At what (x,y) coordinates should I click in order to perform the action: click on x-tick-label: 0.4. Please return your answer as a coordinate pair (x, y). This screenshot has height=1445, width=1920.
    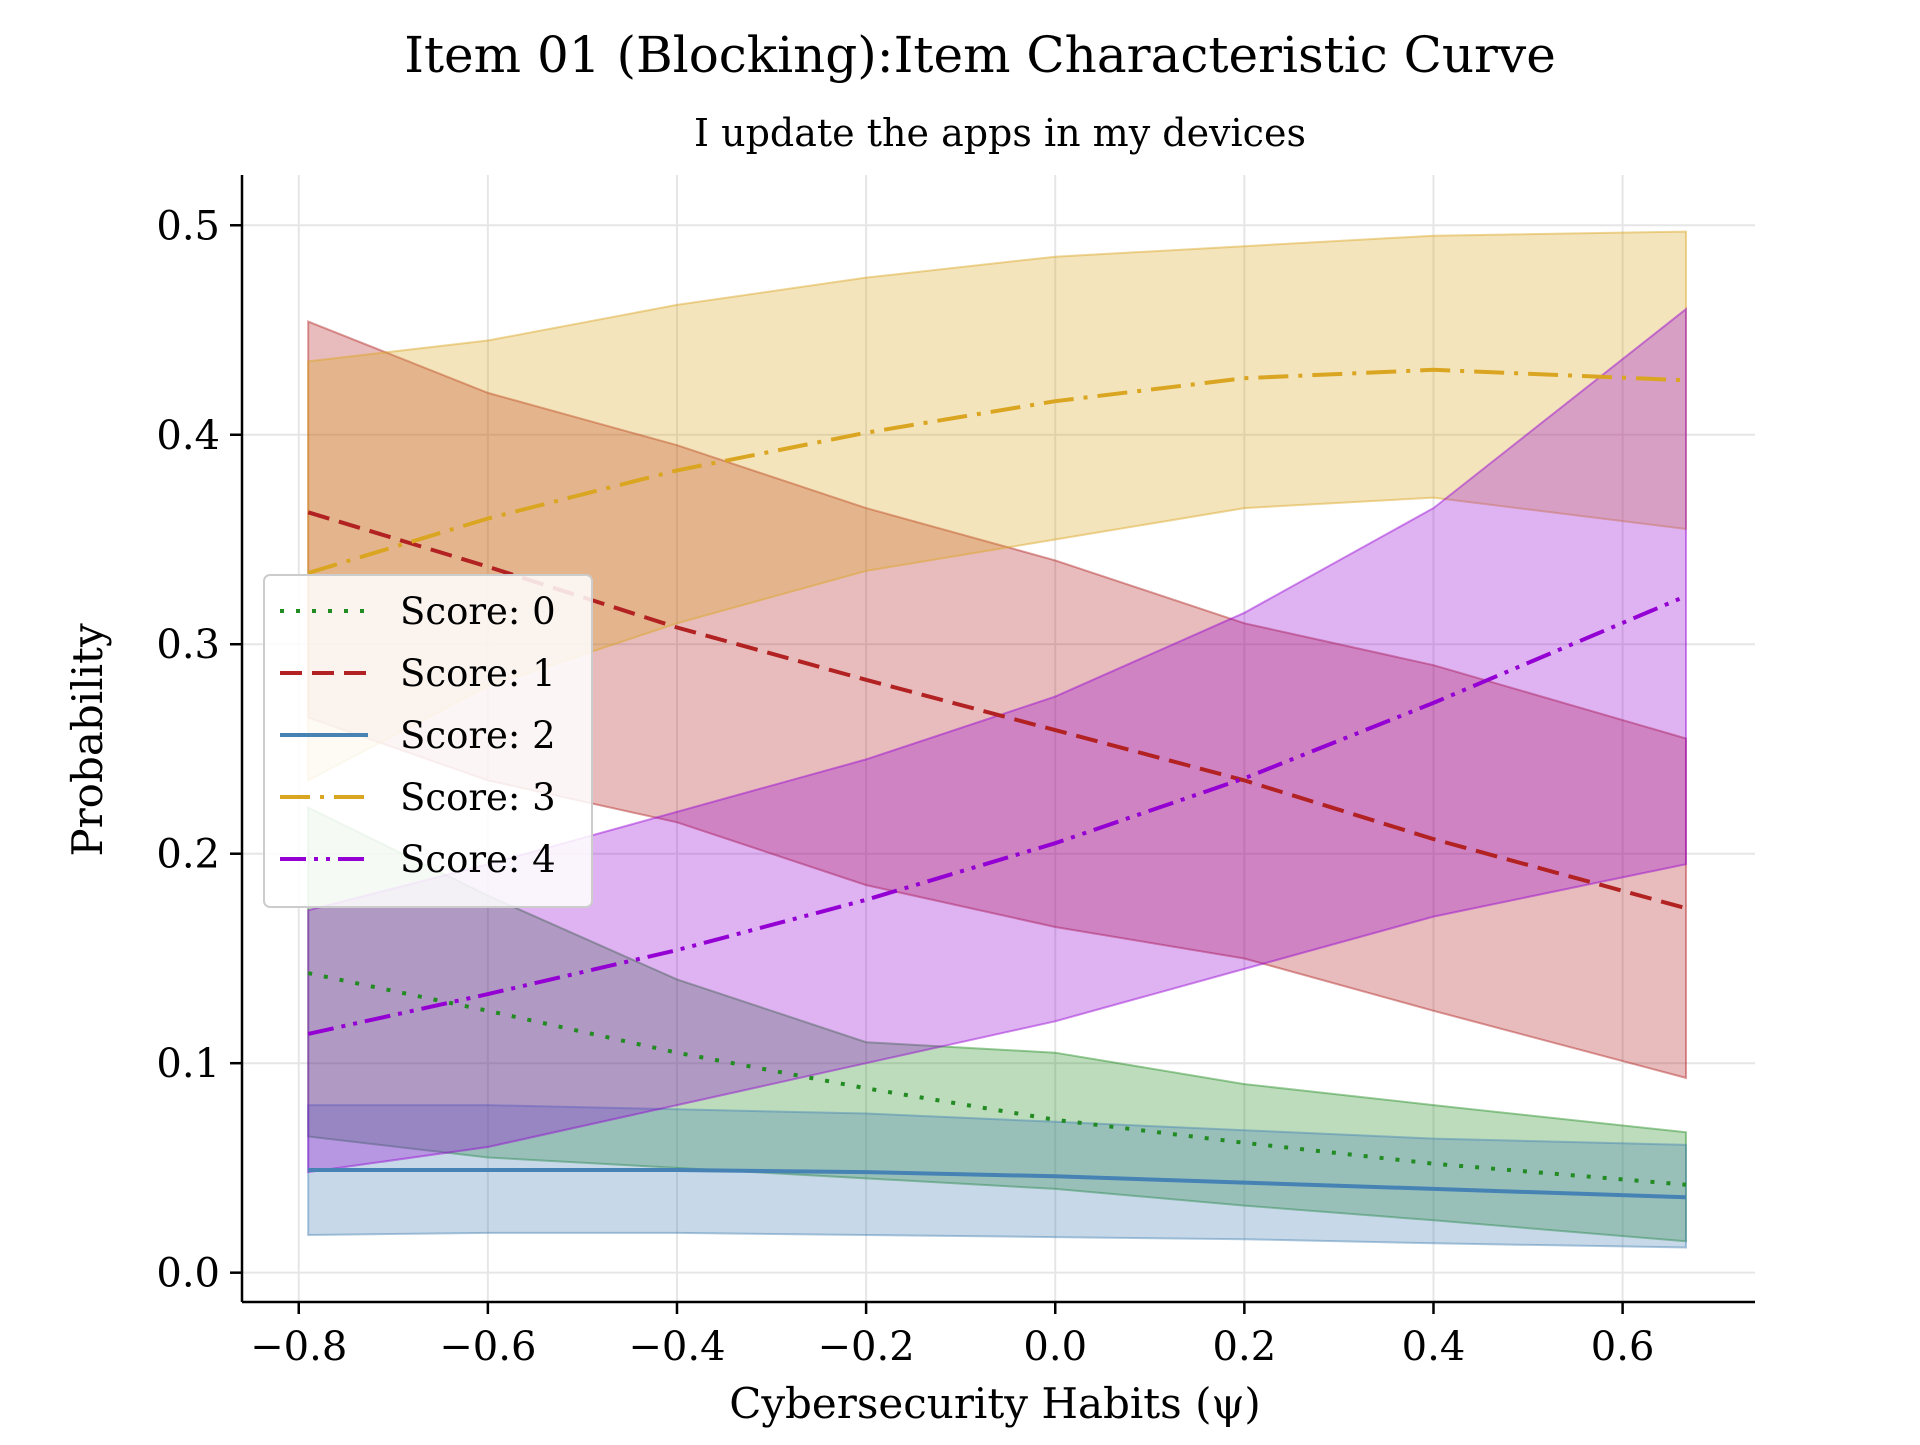
    Looking at the image, I should click on (1434, 1347).